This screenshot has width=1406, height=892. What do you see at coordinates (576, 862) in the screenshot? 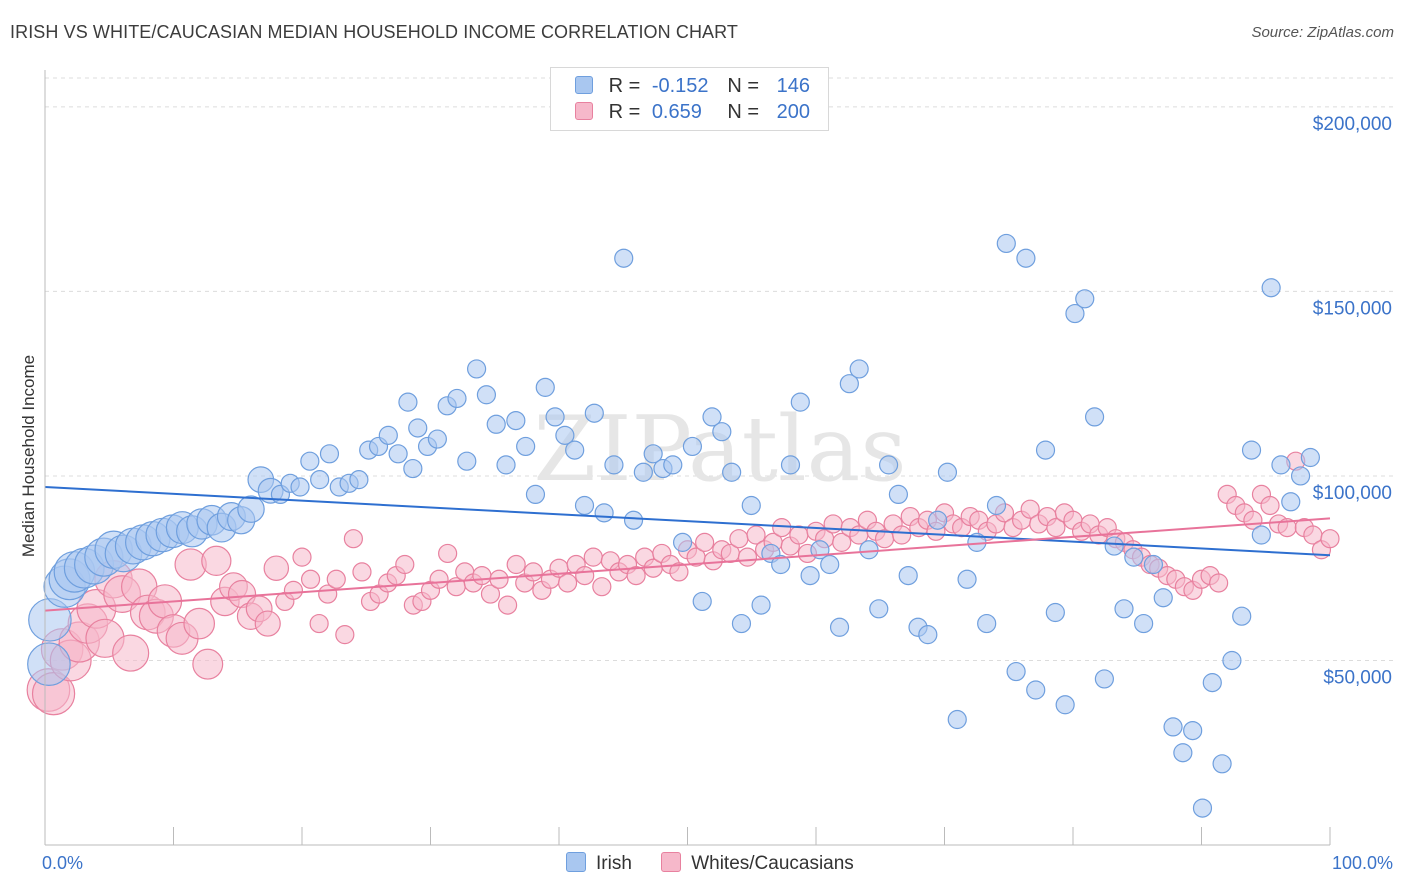
I see `bottom-legend-swatch-irish` at bounding box center [576, 862].